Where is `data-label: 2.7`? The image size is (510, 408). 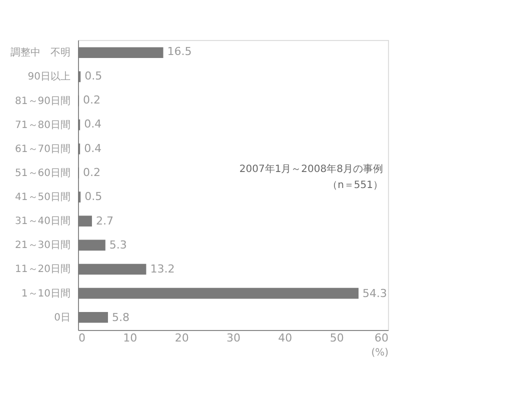 data-label: 2.7 is located at coordinates (105, 221).